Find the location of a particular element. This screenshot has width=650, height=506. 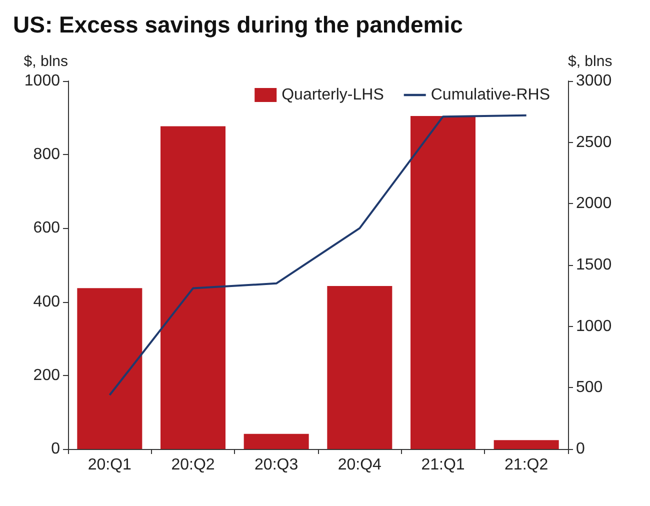

y2-tick-label: 0 is located at coordinates (580, 449).